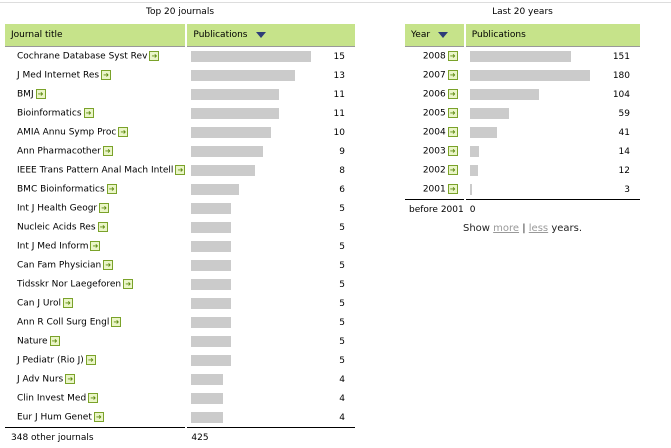 The image size is (671, 448). What do you see at coordinates (95, 35) in the screenshot?
I see `journal-title-header: Journal title` at bounding box center [95, 35].